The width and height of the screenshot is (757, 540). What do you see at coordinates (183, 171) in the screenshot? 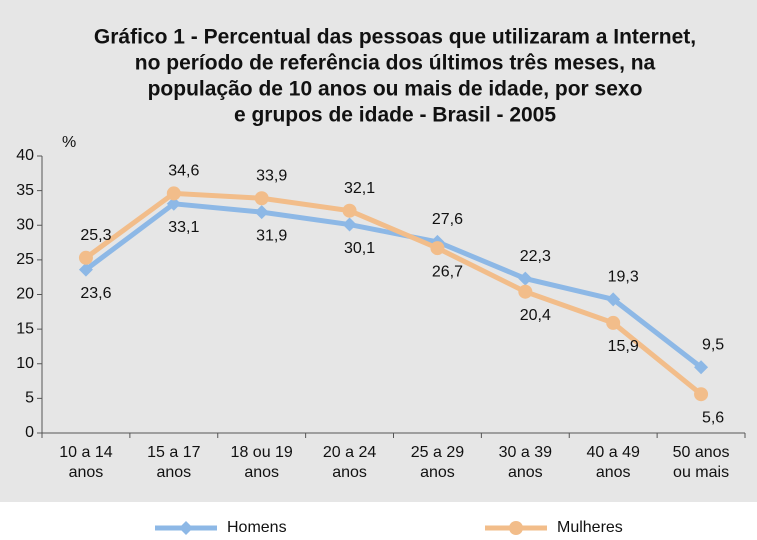
I see `data-label: 34,6` at bounding box center [183, 171].